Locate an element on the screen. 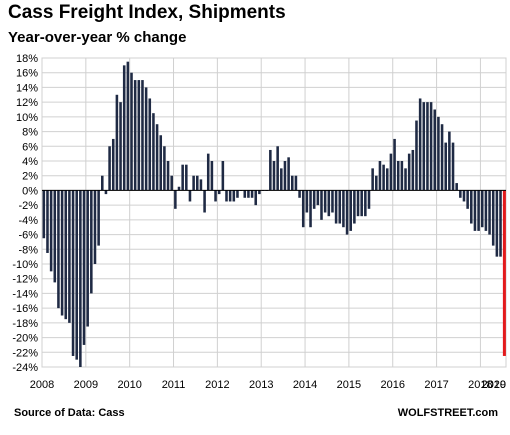  y-tick-label: -10% is located at coordinates (25, 265).